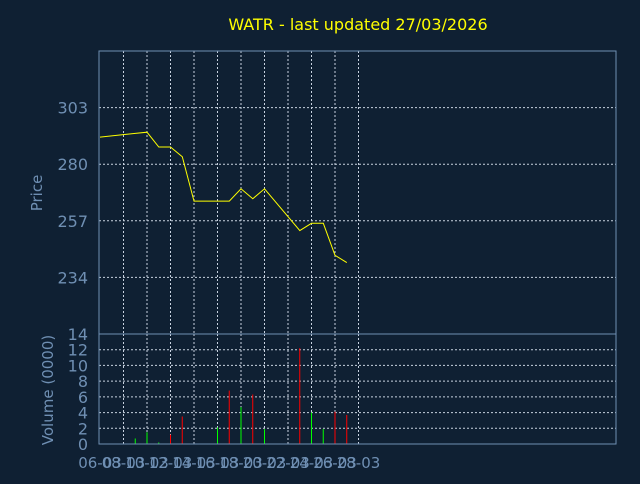 This screenshot has height=484, width=640. I want to click on price-tick-label: 234, so click(72, 277).